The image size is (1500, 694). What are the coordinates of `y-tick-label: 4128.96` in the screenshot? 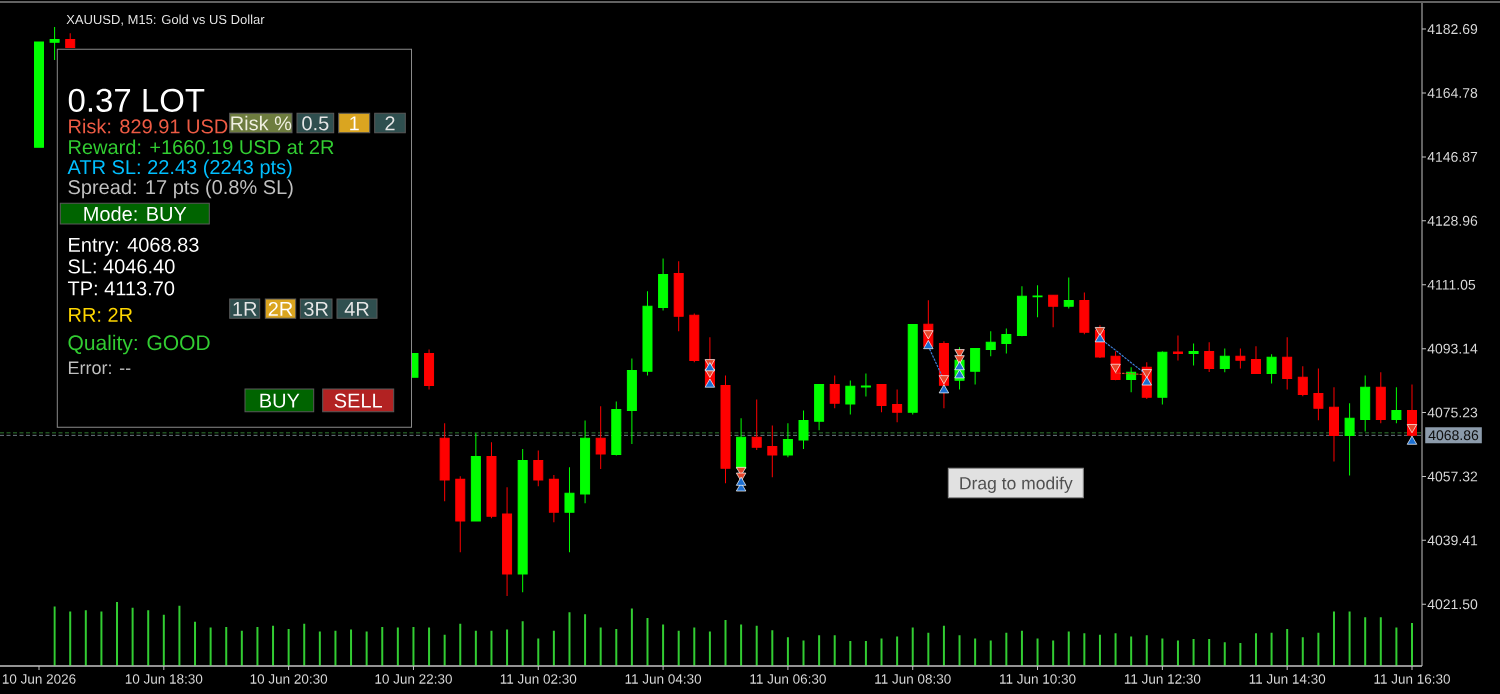 It's located at (1452, 220).